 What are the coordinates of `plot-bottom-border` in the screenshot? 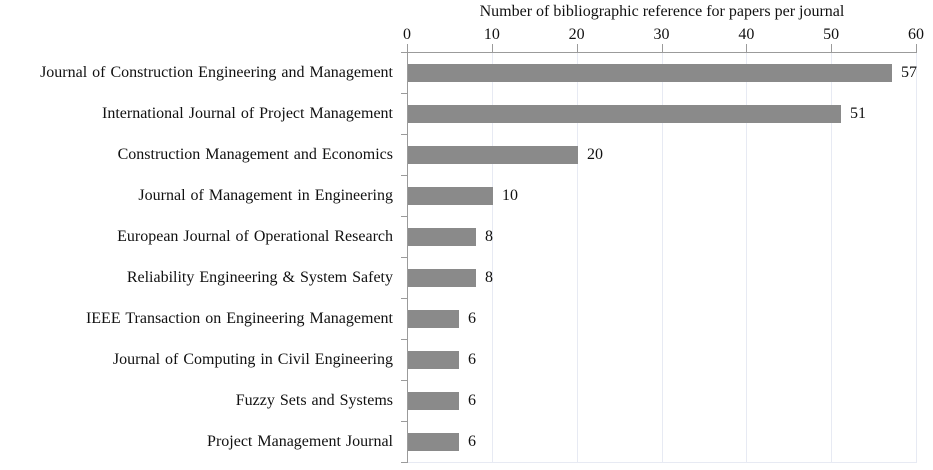 It's located at (662, 462).